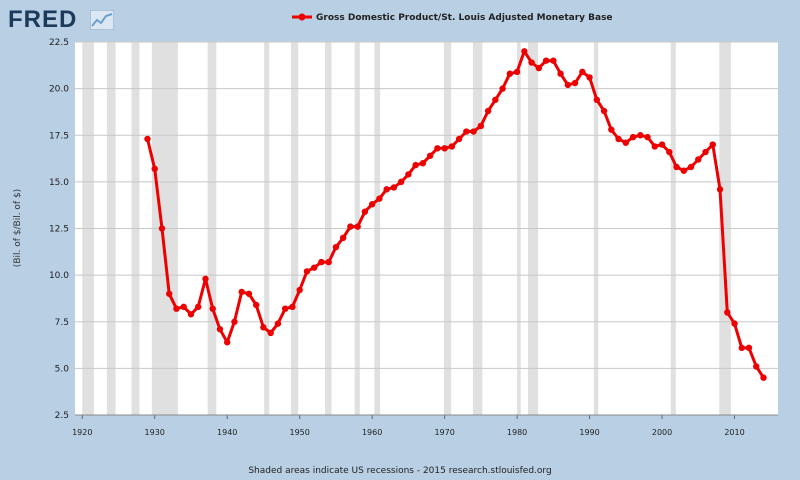  Describe the element at coordinates (62, 323) in the screenshot. I see `y-tick-label: 7.5` at that location.